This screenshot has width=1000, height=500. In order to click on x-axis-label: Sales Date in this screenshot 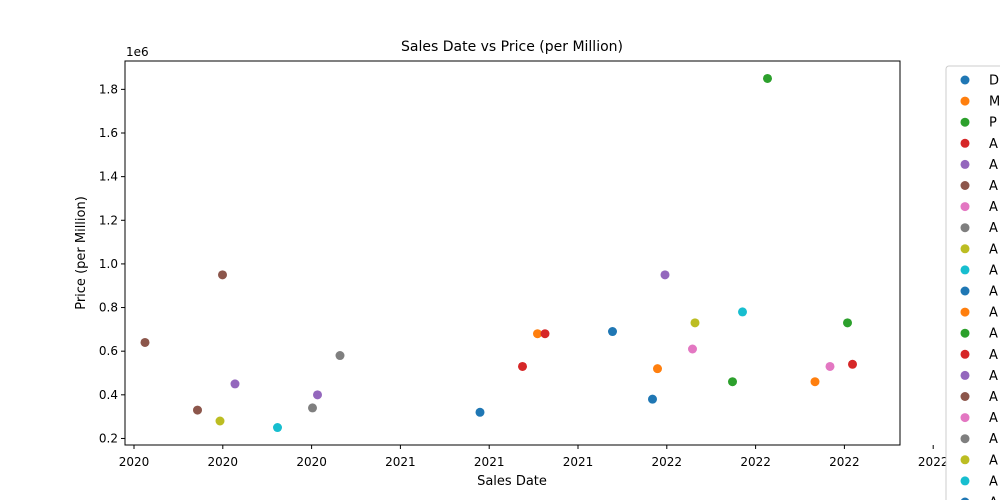, I will do `click(512, 481)`.